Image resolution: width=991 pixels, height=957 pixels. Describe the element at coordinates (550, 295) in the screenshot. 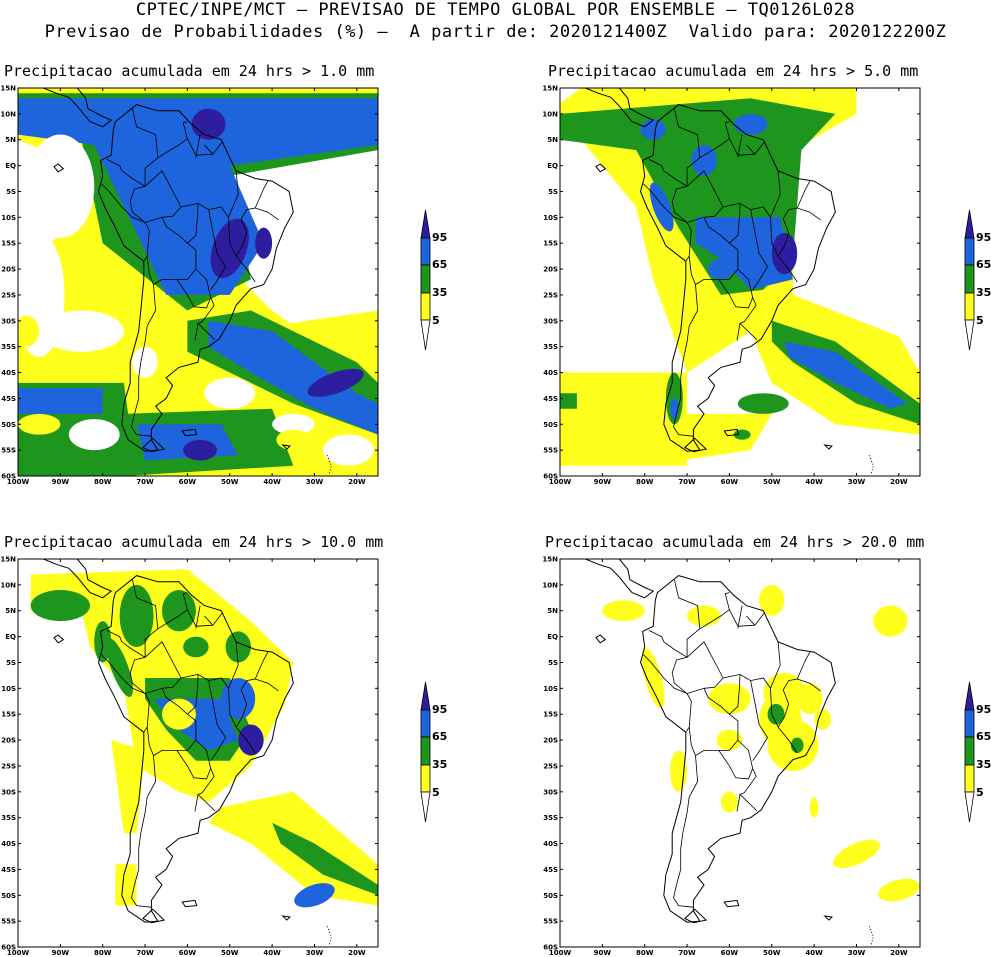

I see `lat-label: 25S` at that location.